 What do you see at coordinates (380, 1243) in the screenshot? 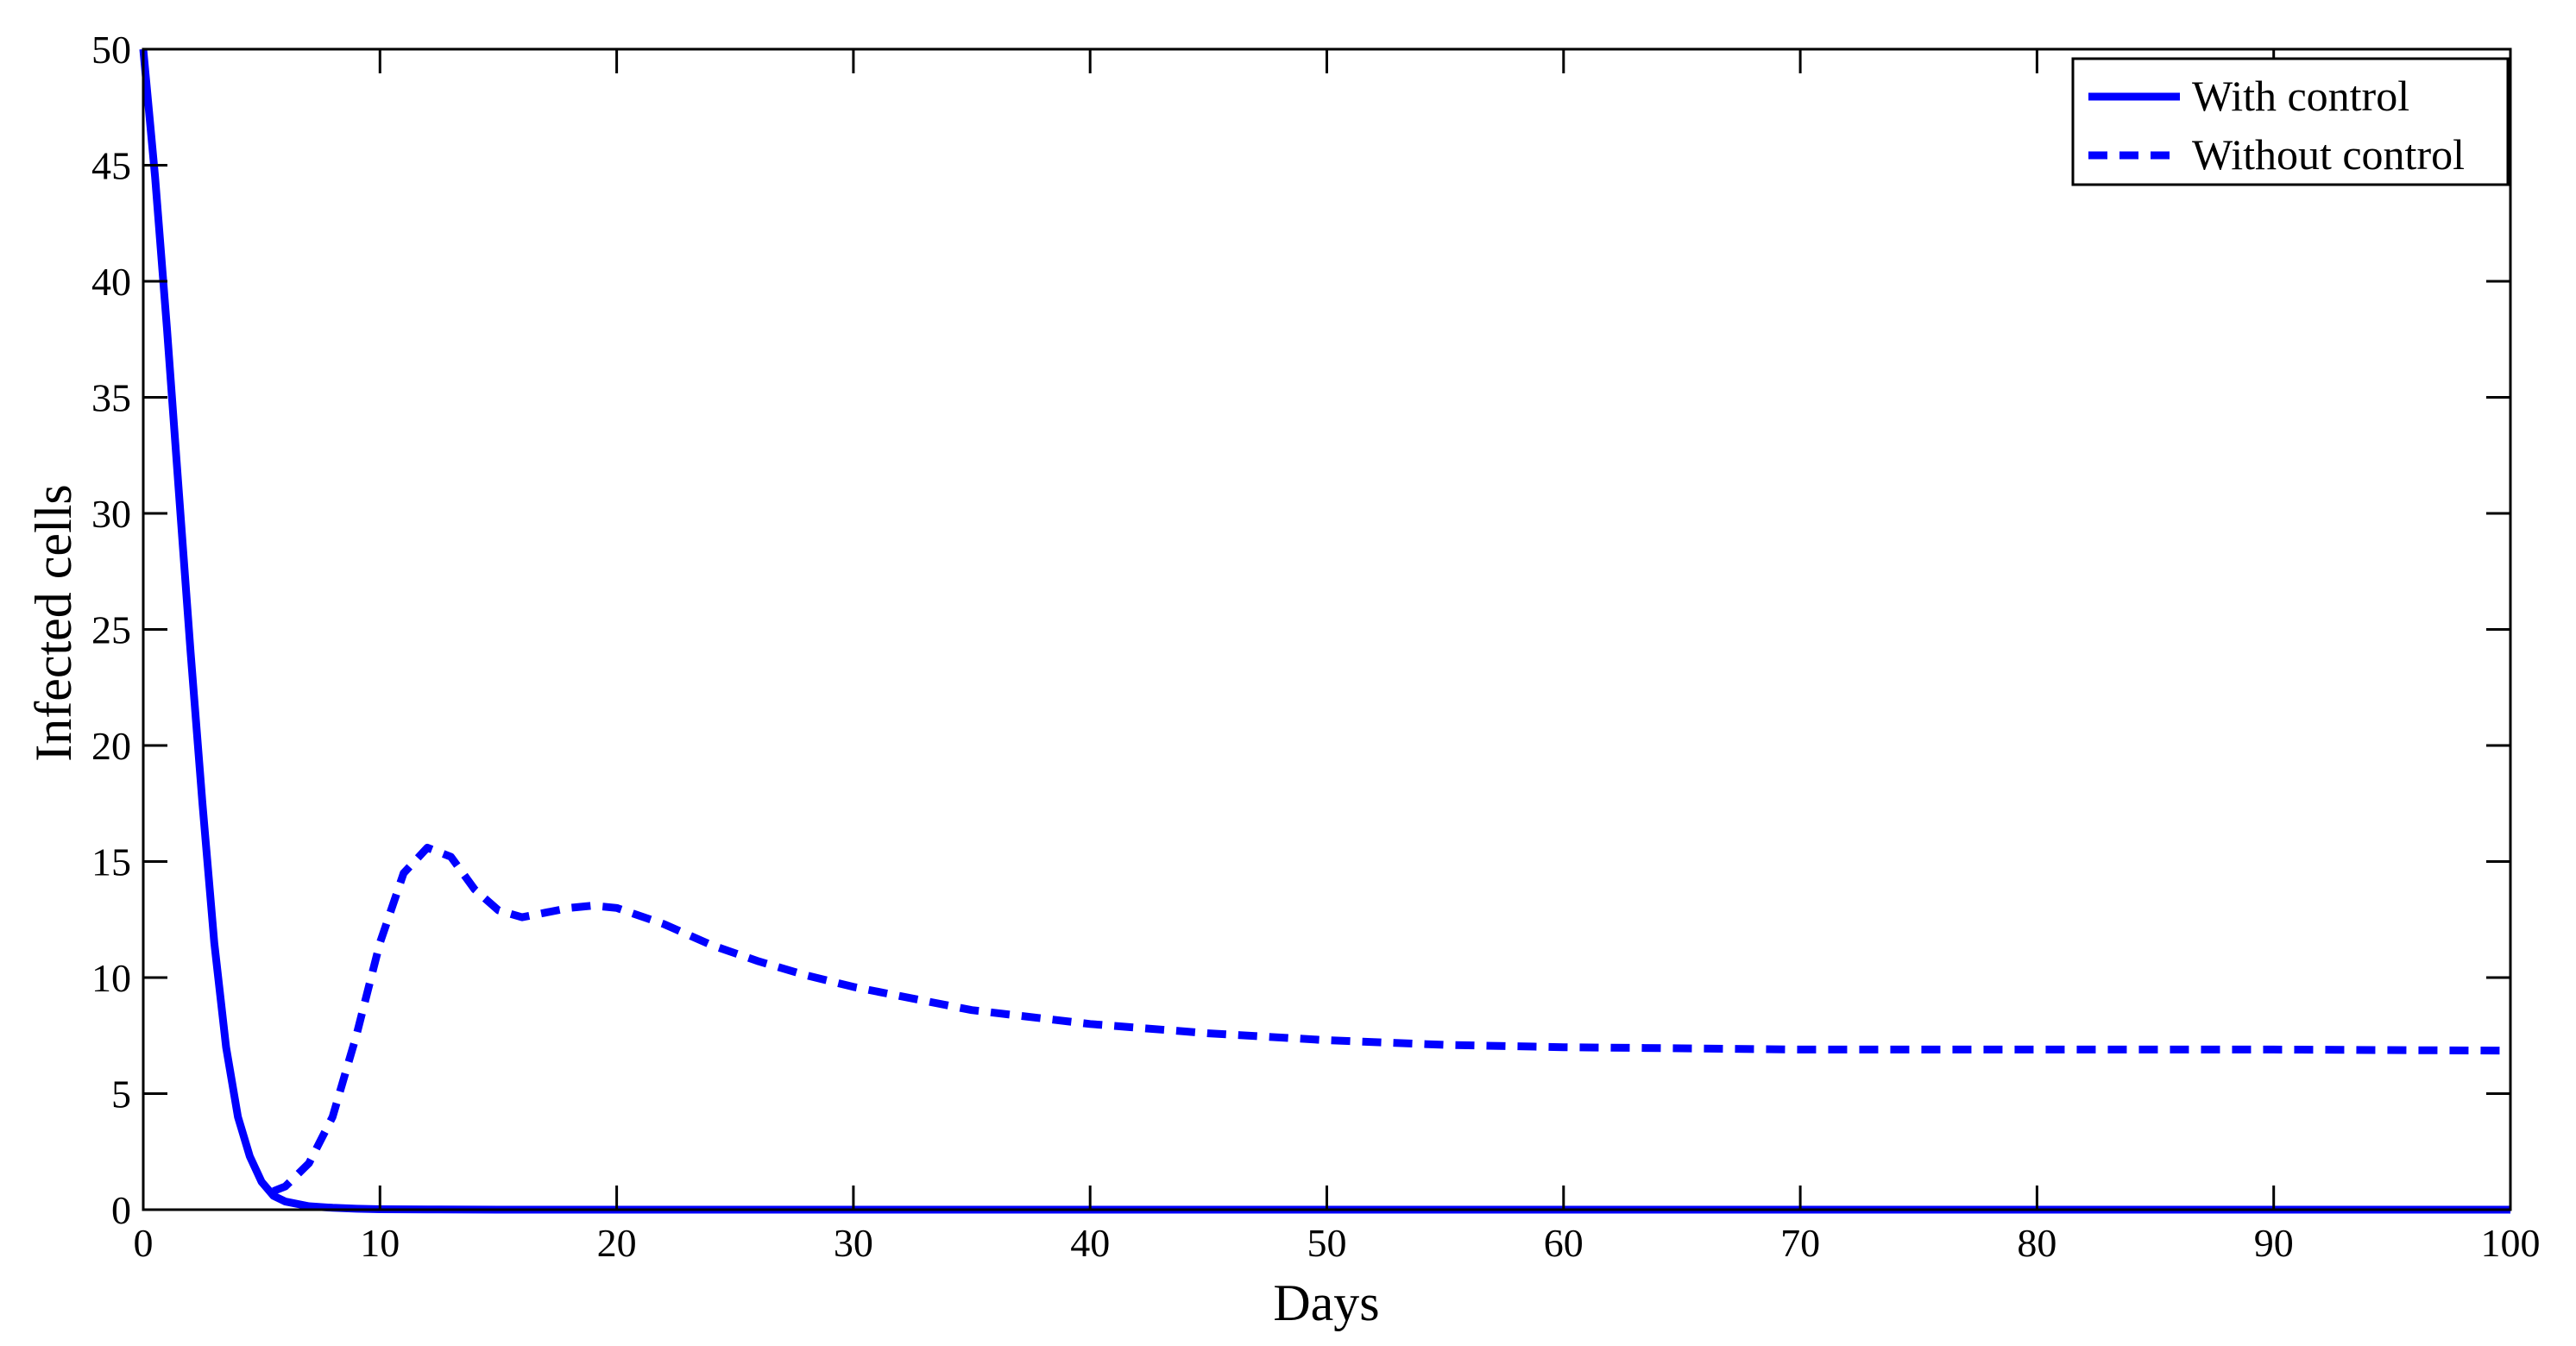
I see `x-tick-label: 10` at bounding box center [380, 1243].